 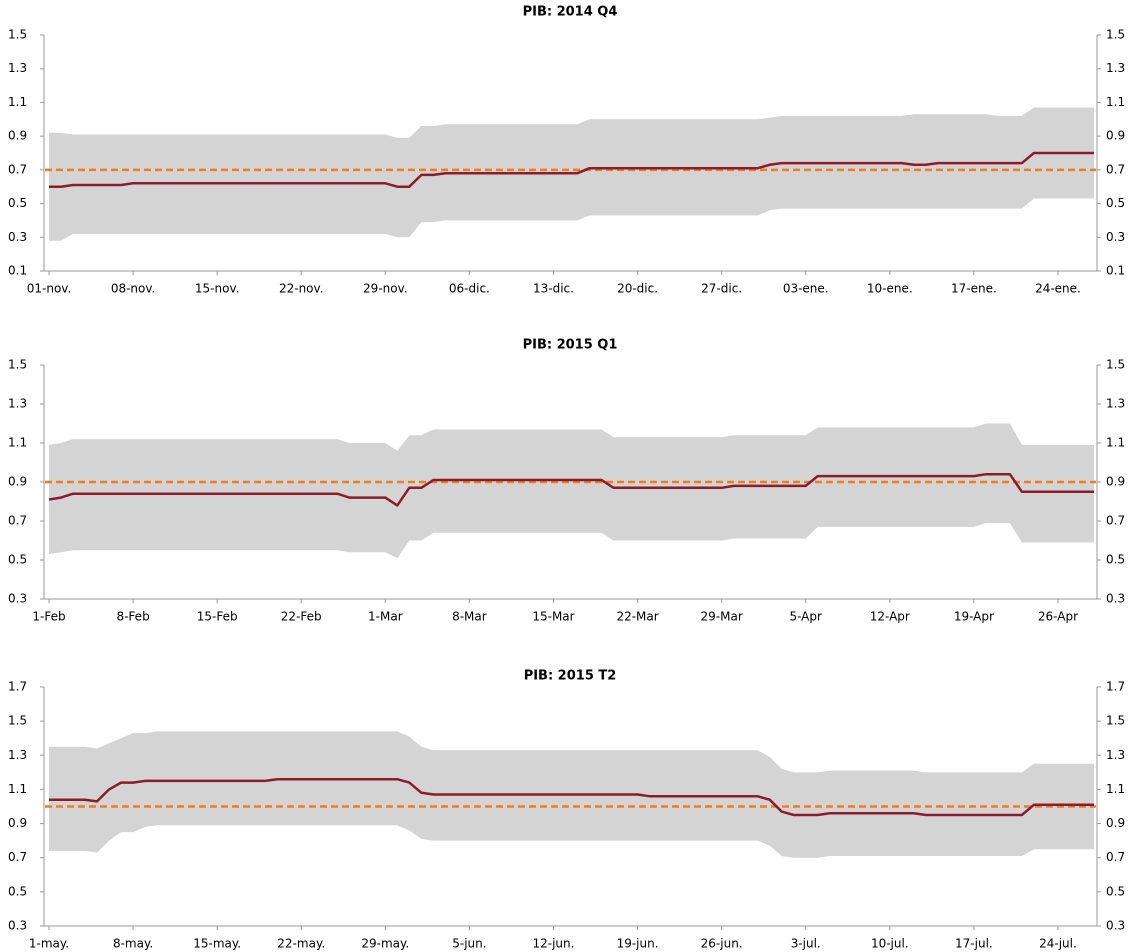 What do you see at coordinates (301, 289) in the screenshot?
I see `x-tick-label: 22-nov.` at bounding box center [301, 289].